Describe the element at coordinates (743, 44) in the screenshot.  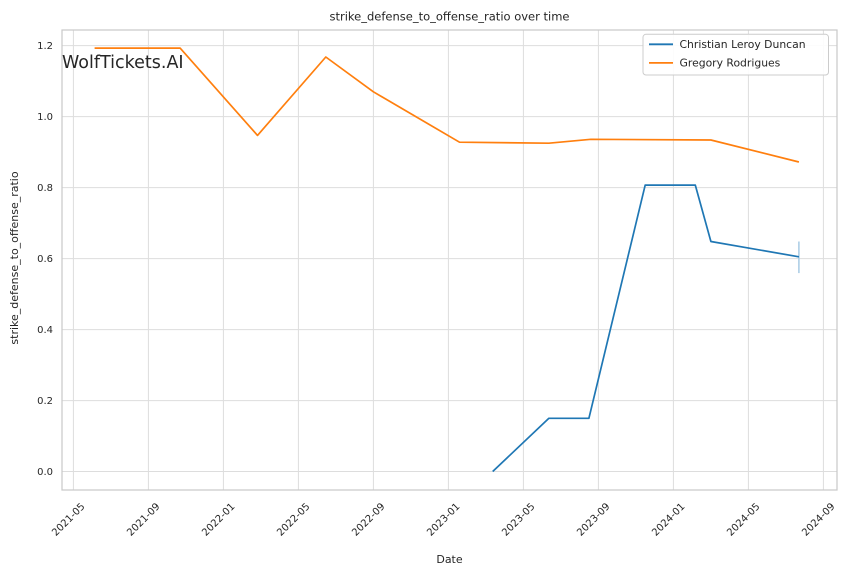
I see `legend-label-christian-leroy-duncan: Christian Leroy Duncan` at that location.